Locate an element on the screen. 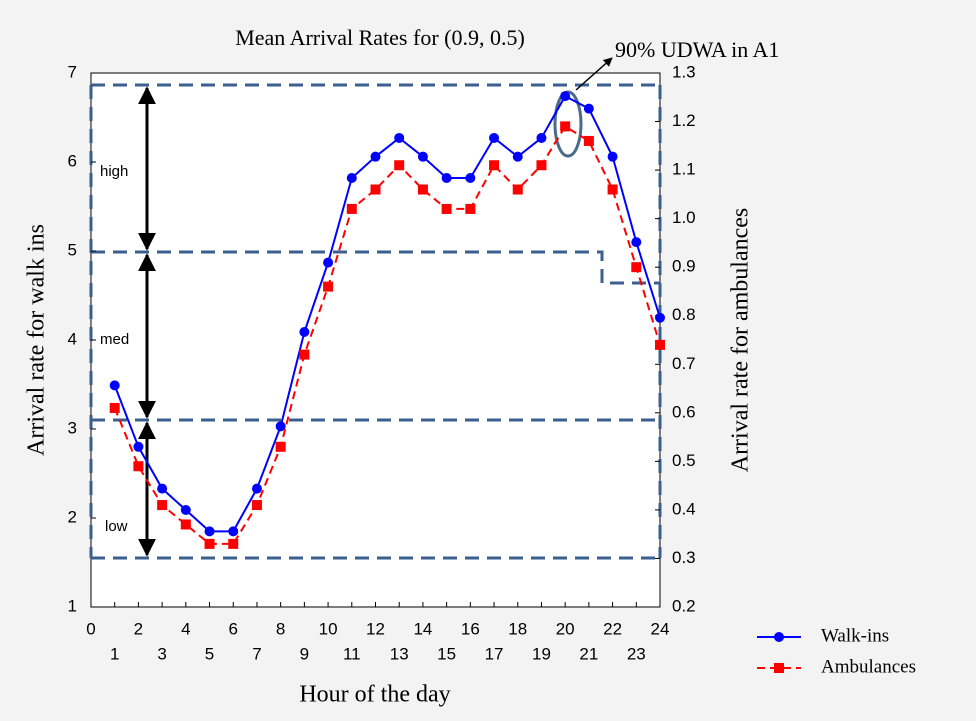 The image size is (976, 721). highlight-ellipse is located at coordinates (568, 124).